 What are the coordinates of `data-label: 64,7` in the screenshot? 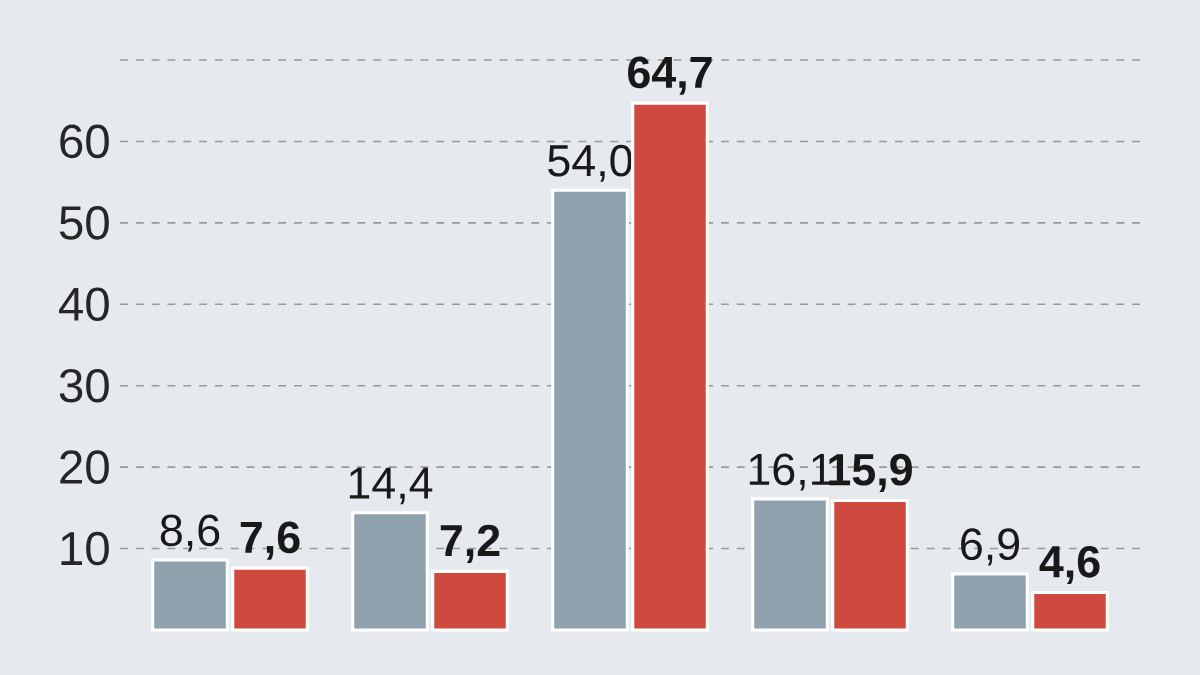 It's located at (670, 75).